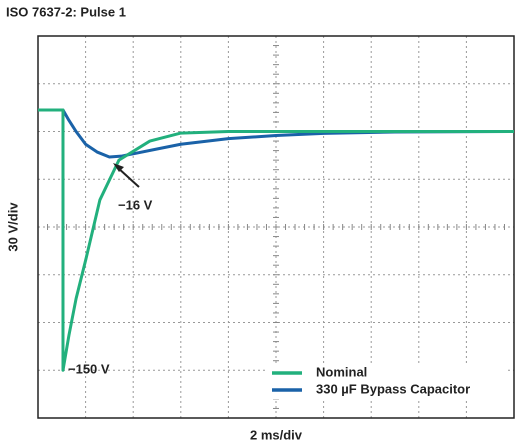 Image resolution: width=515 pixels, height=444 pixels. Describe the element at coordinates (393, 388) in the screenshot. I see `legend-label: 330 µF Bypass Capacitor` at that location.